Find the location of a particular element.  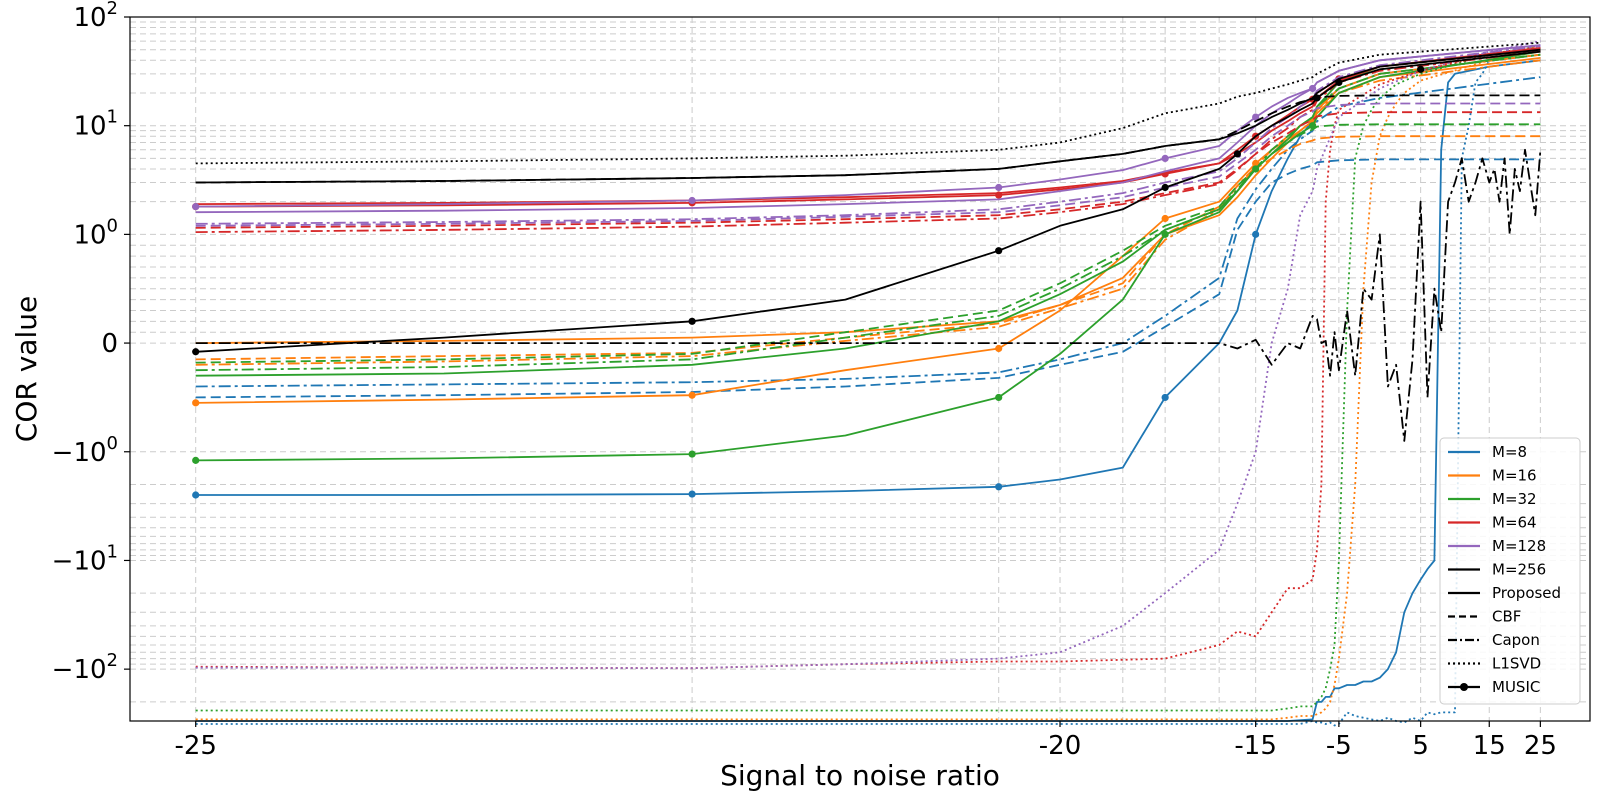

legend-label: Capon is located at coordinates (1516, 640).